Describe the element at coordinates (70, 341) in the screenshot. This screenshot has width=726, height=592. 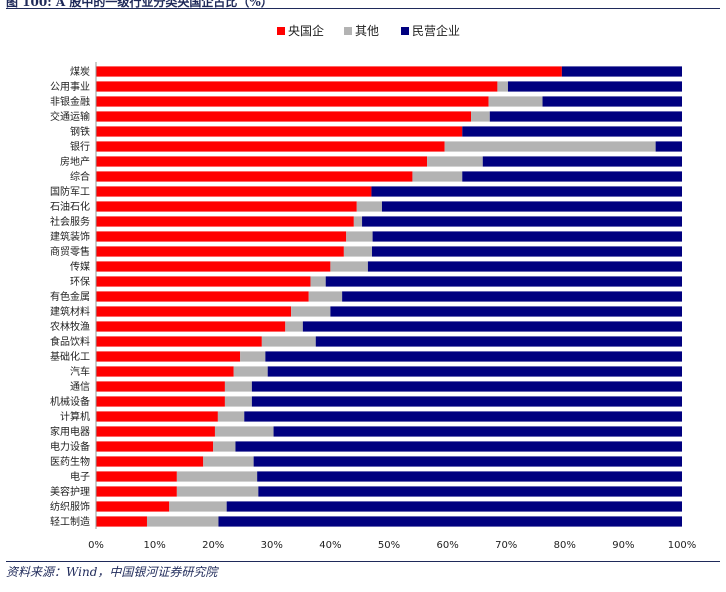
I see `category-label: 食品饮料` at that location.